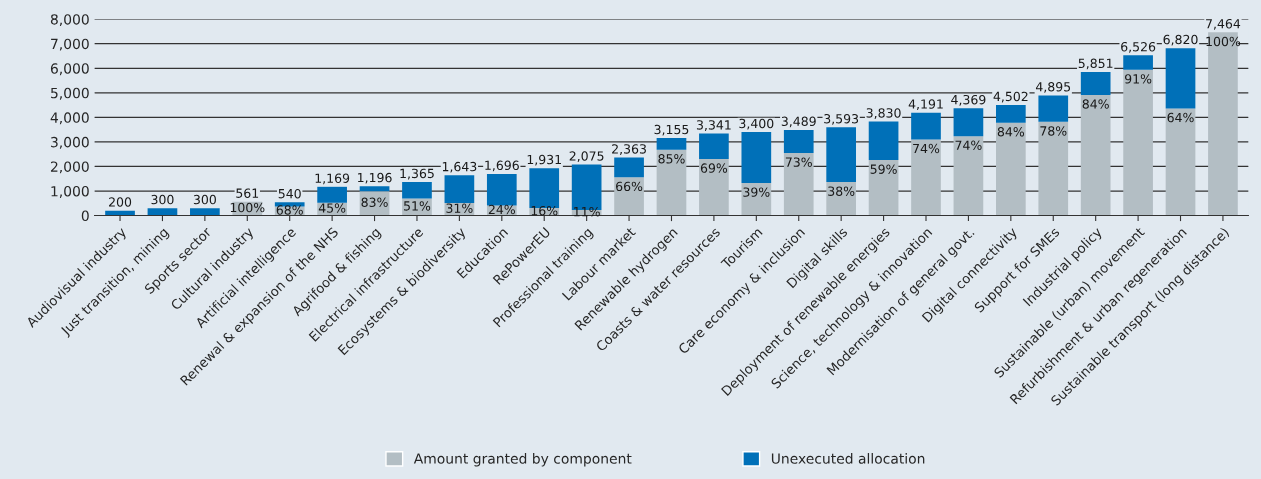  Describe the element at coordinates (714, 168) in the screenshot. I see `annotation: 69%` at that location.